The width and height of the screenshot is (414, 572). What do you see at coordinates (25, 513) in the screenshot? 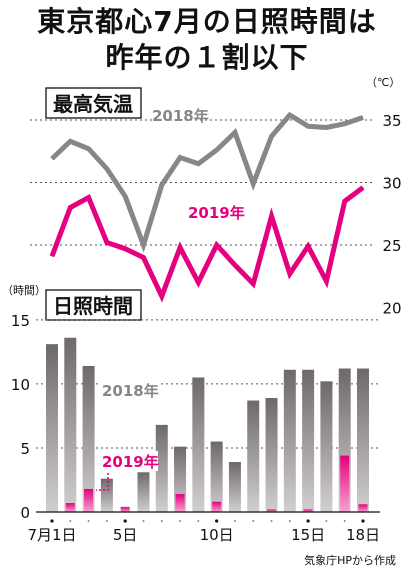
I see `sunshine-y-tick-label: 0` at bounding box center [25, 513].